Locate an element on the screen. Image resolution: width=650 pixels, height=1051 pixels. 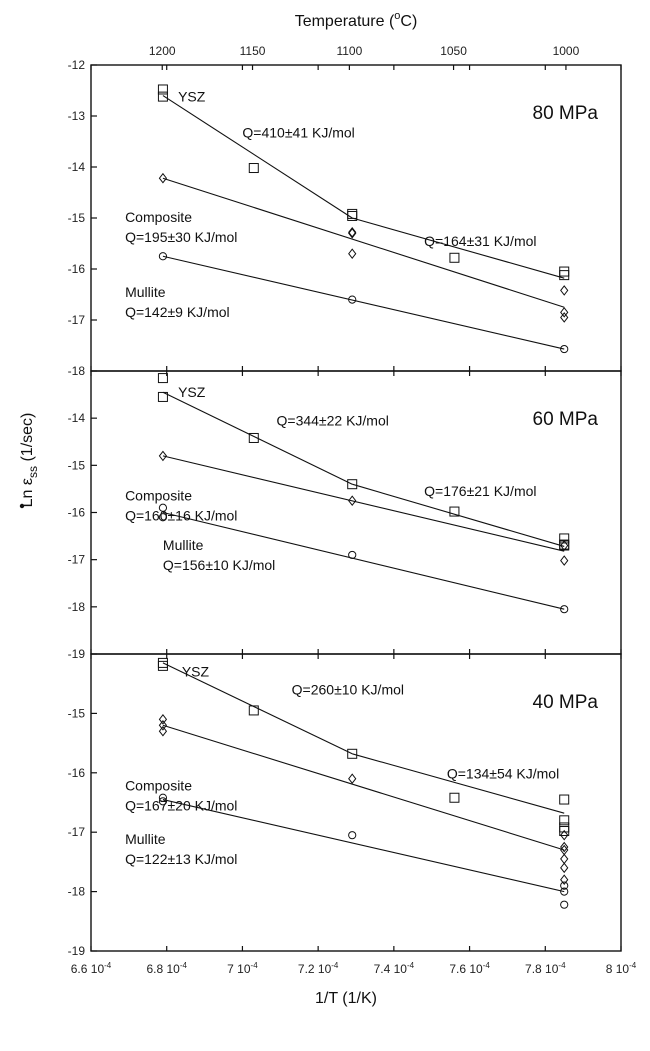
x-tick-mantissa: 6.8 10 is located at coordinates (163, 969).